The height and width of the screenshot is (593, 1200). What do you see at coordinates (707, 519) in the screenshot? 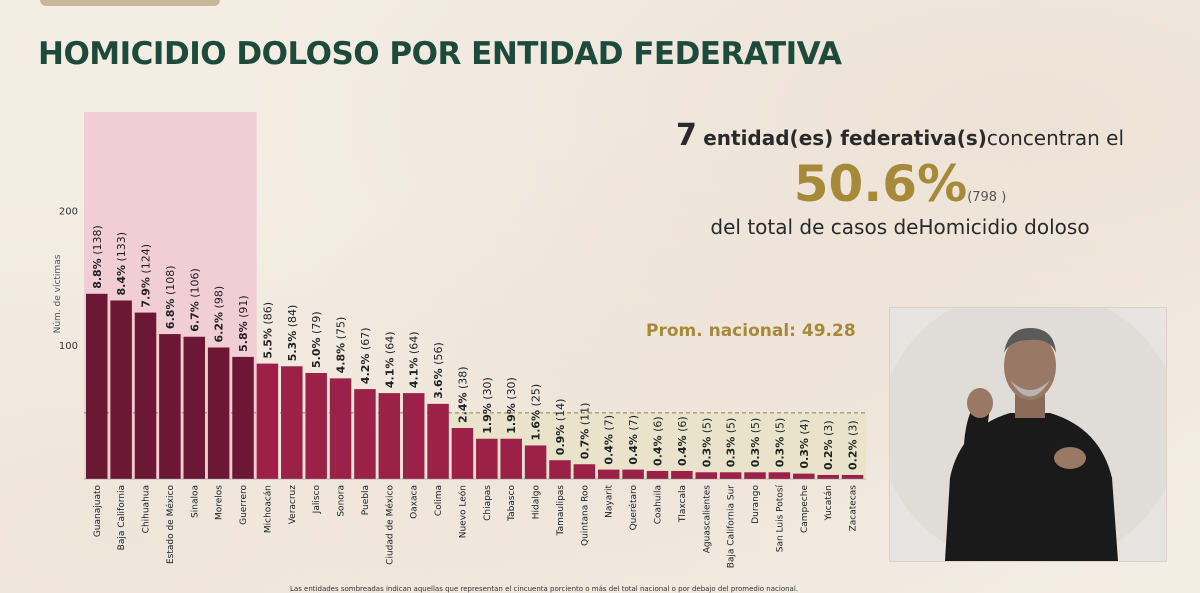
I see `category-label: Aguascalientes` at bounding box center [707, 519].